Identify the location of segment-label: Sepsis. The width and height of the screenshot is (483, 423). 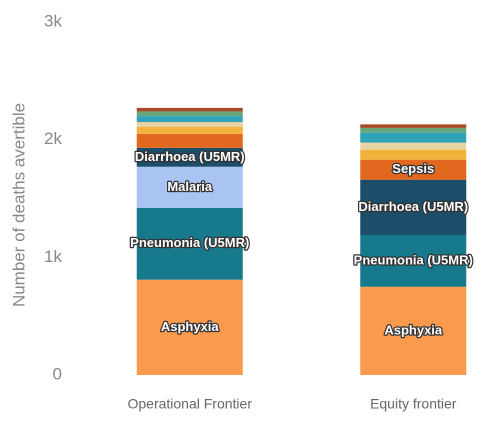
(413, 168).